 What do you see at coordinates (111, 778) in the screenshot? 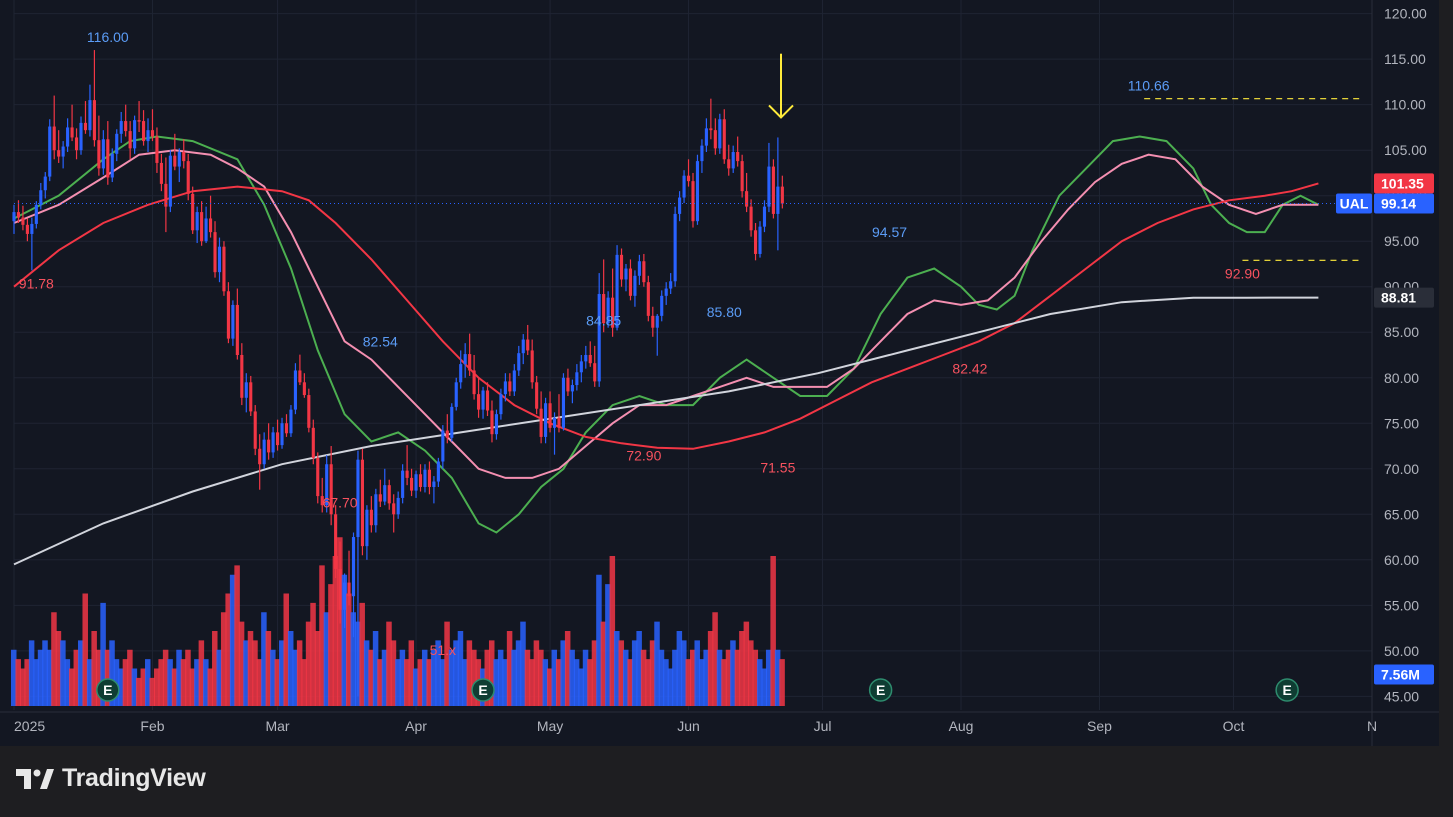
I see `tradingview-brand: TradingView` at bounding box center [111, 778].